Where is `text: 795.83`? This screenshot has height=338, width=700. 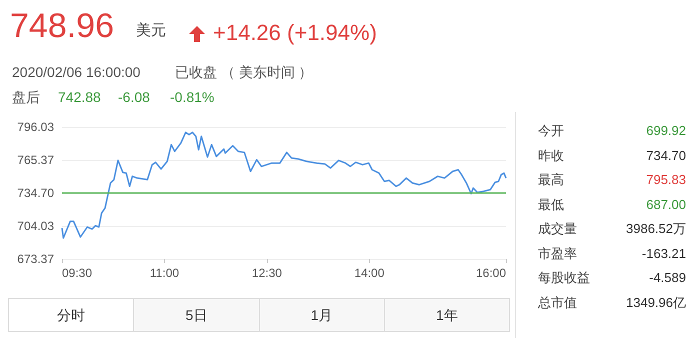 text: 795.83 is located at coordinates (666, 180).